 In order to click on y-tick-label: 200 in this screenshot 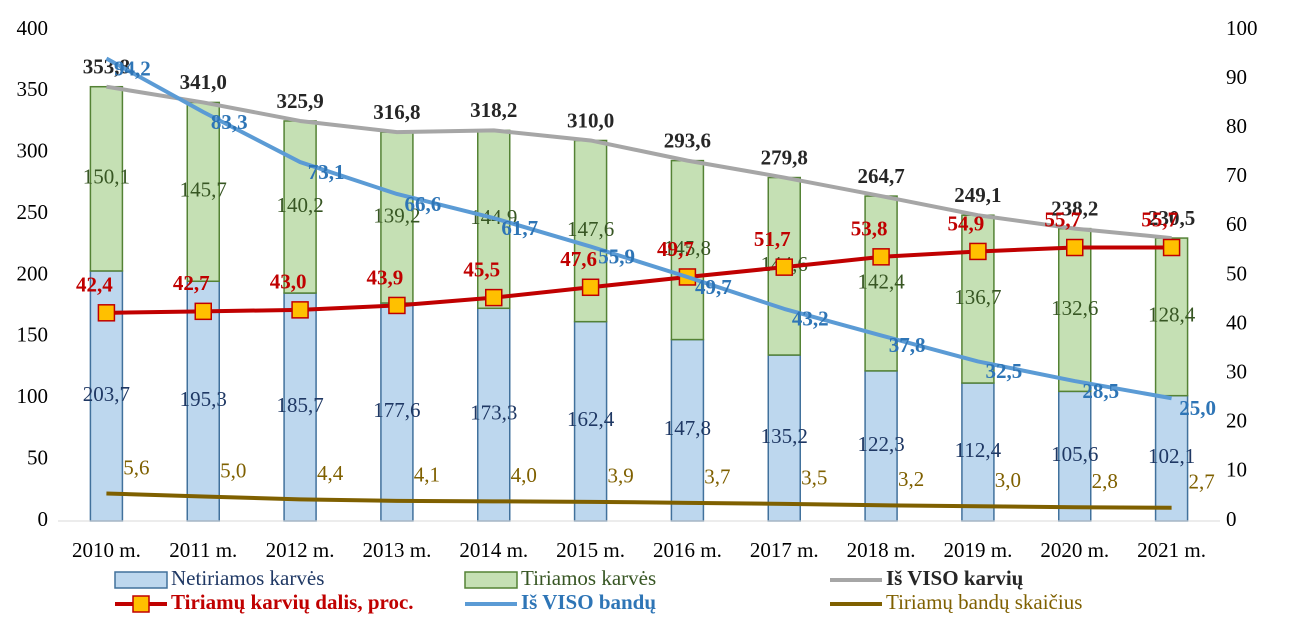, I will do `click(33, 273)`.